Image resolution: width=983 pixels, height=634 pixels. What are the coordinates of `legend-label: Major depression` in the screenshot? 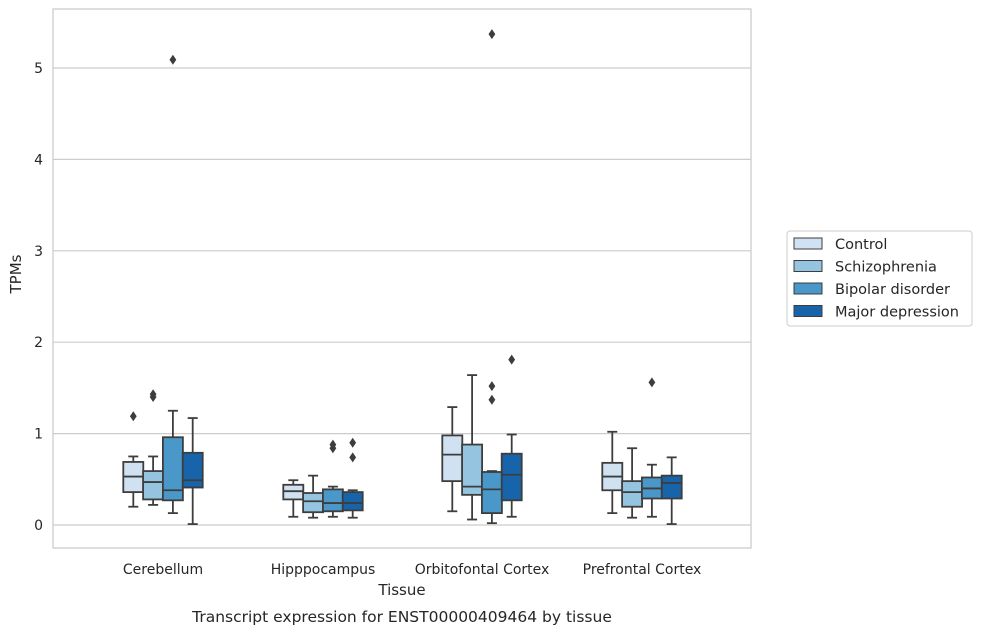 It's located at (897, 313).